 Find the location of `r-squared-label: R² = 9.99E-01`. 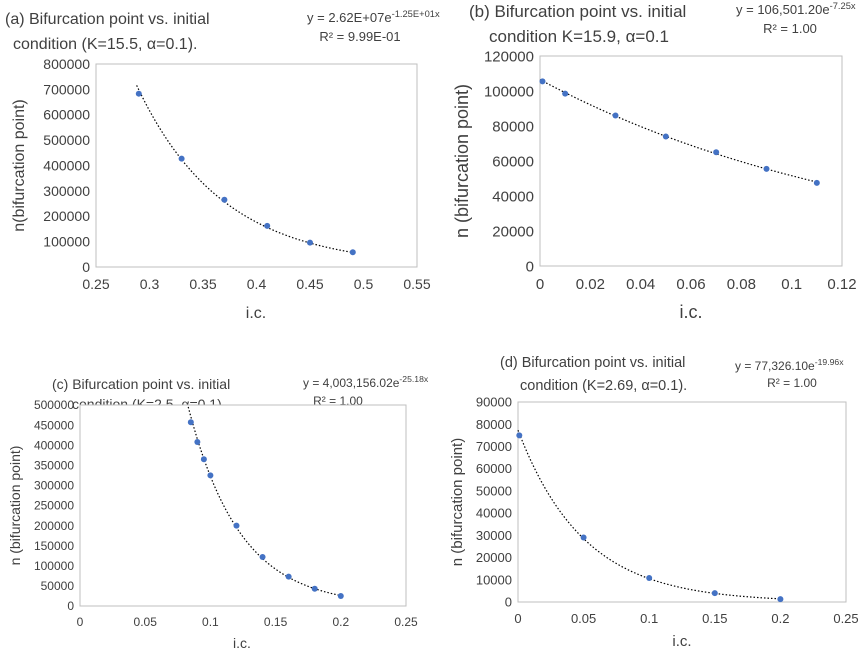

r-squared-label: R² = 9.99E-01 is located at coordinates (359, 36).